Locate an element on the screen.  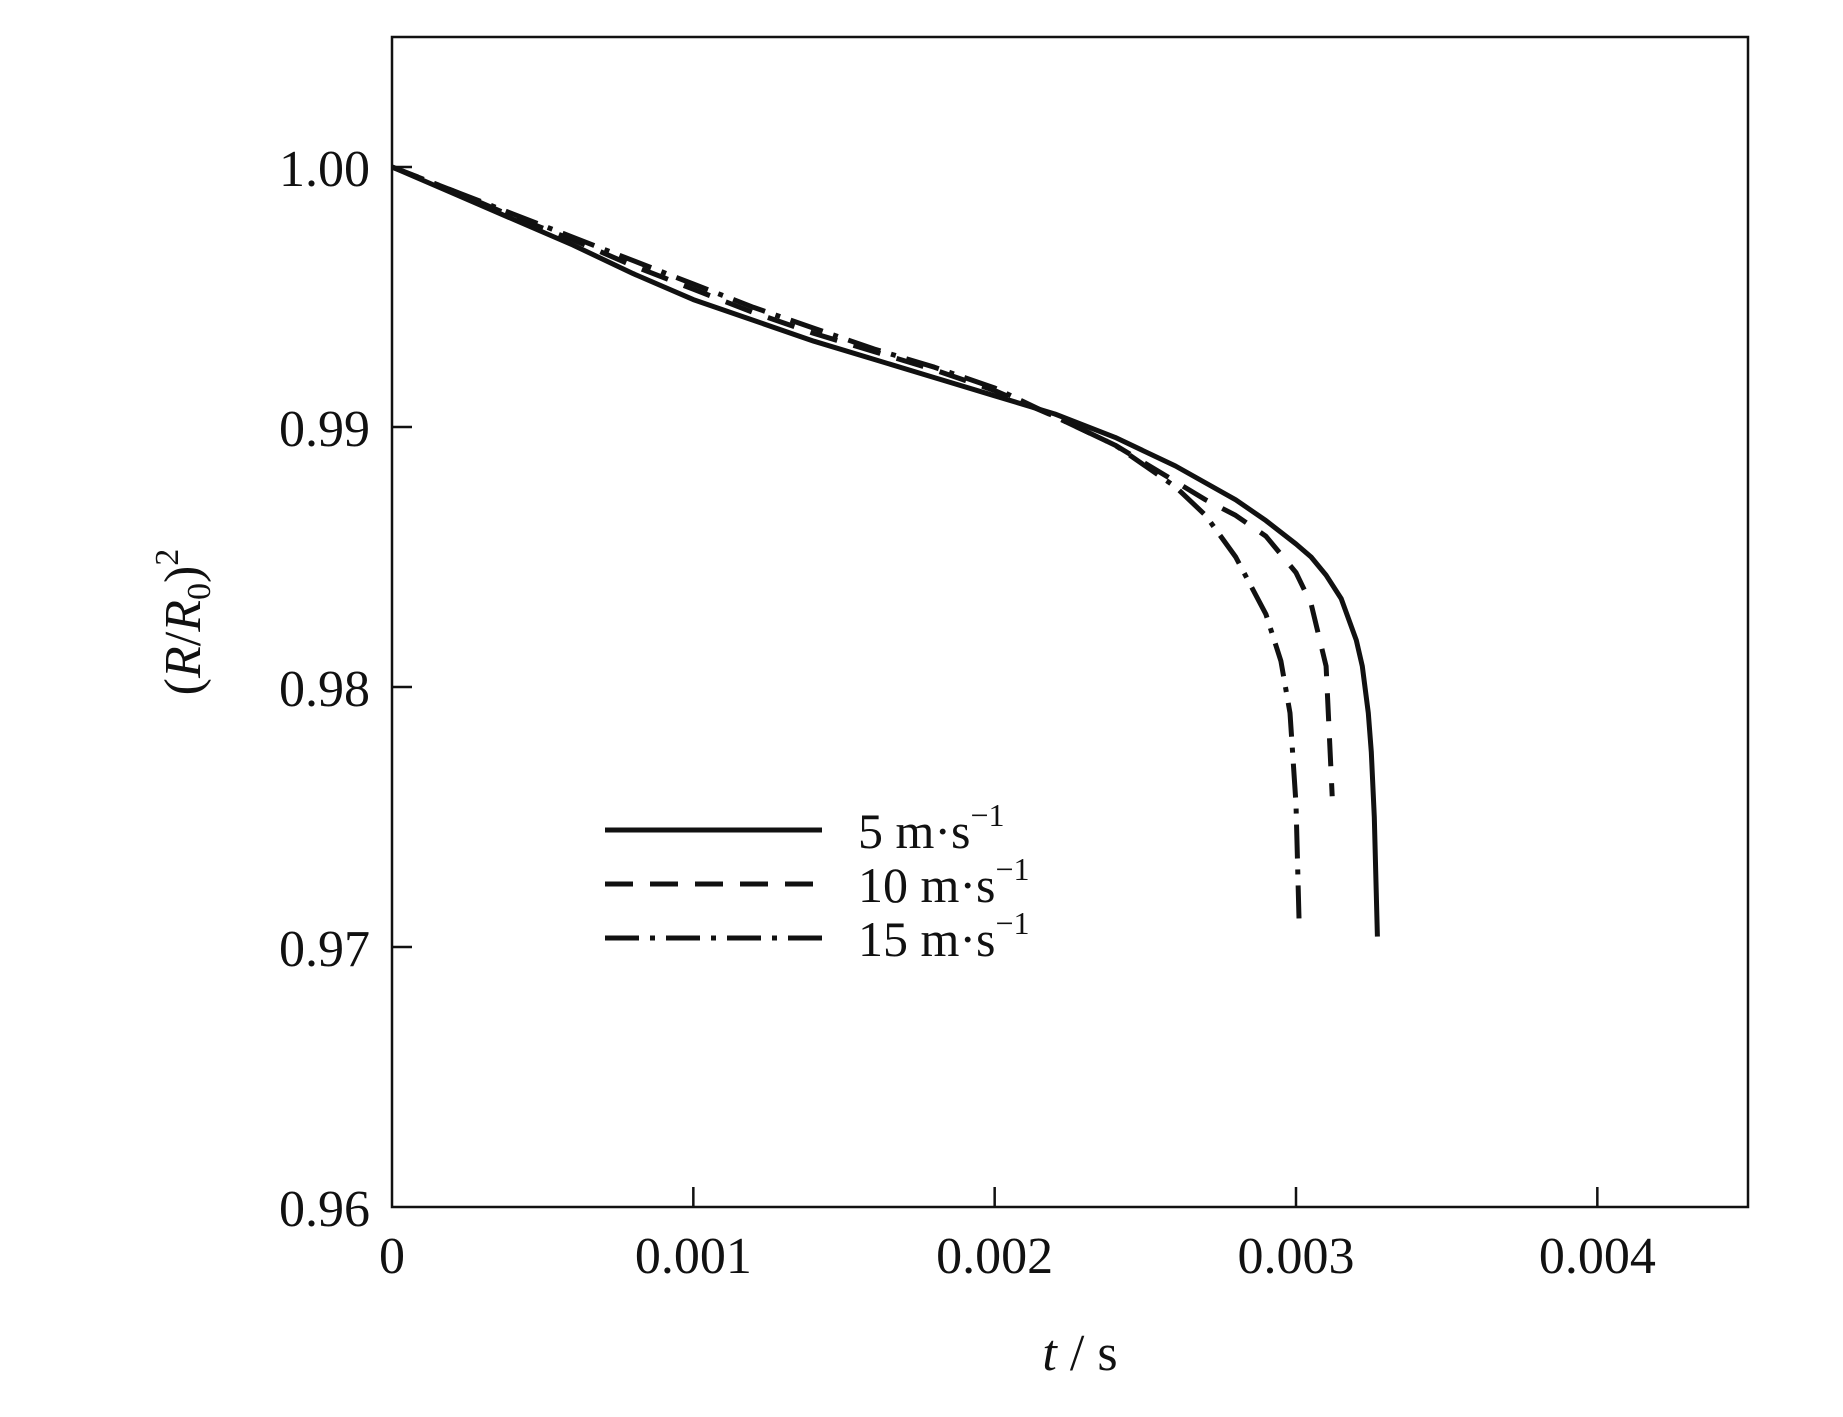
x-axis-label: t / s is located at coordinates (1079, 1353).